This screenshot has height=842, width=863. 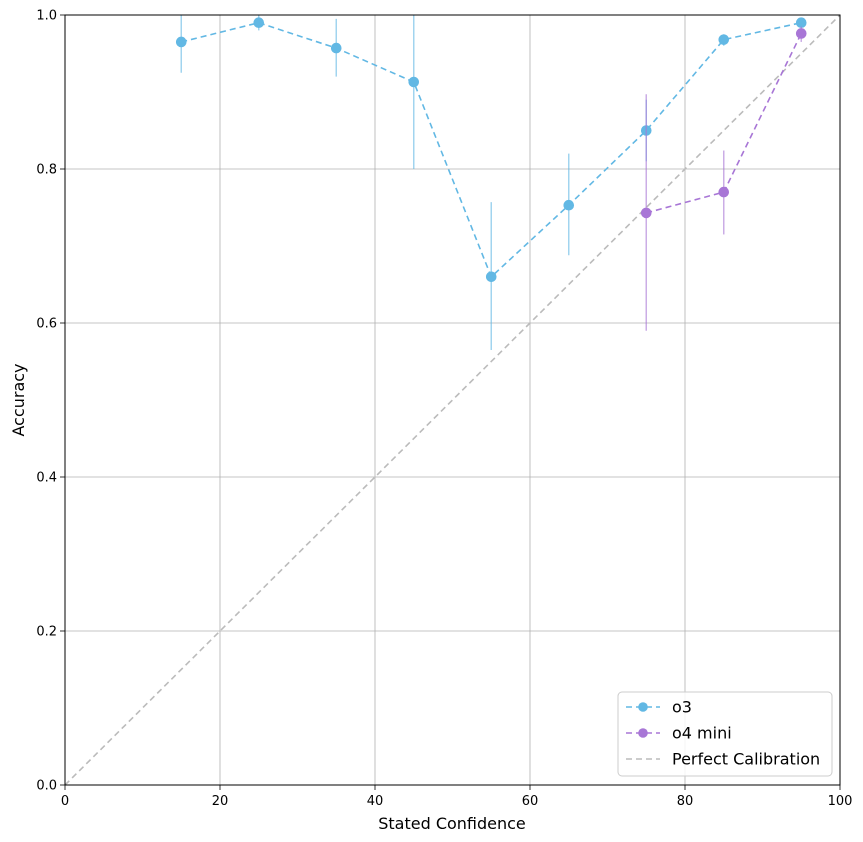 I want to click on legend-label-o4-mini: o4 mini, so click(x=702, y=733).